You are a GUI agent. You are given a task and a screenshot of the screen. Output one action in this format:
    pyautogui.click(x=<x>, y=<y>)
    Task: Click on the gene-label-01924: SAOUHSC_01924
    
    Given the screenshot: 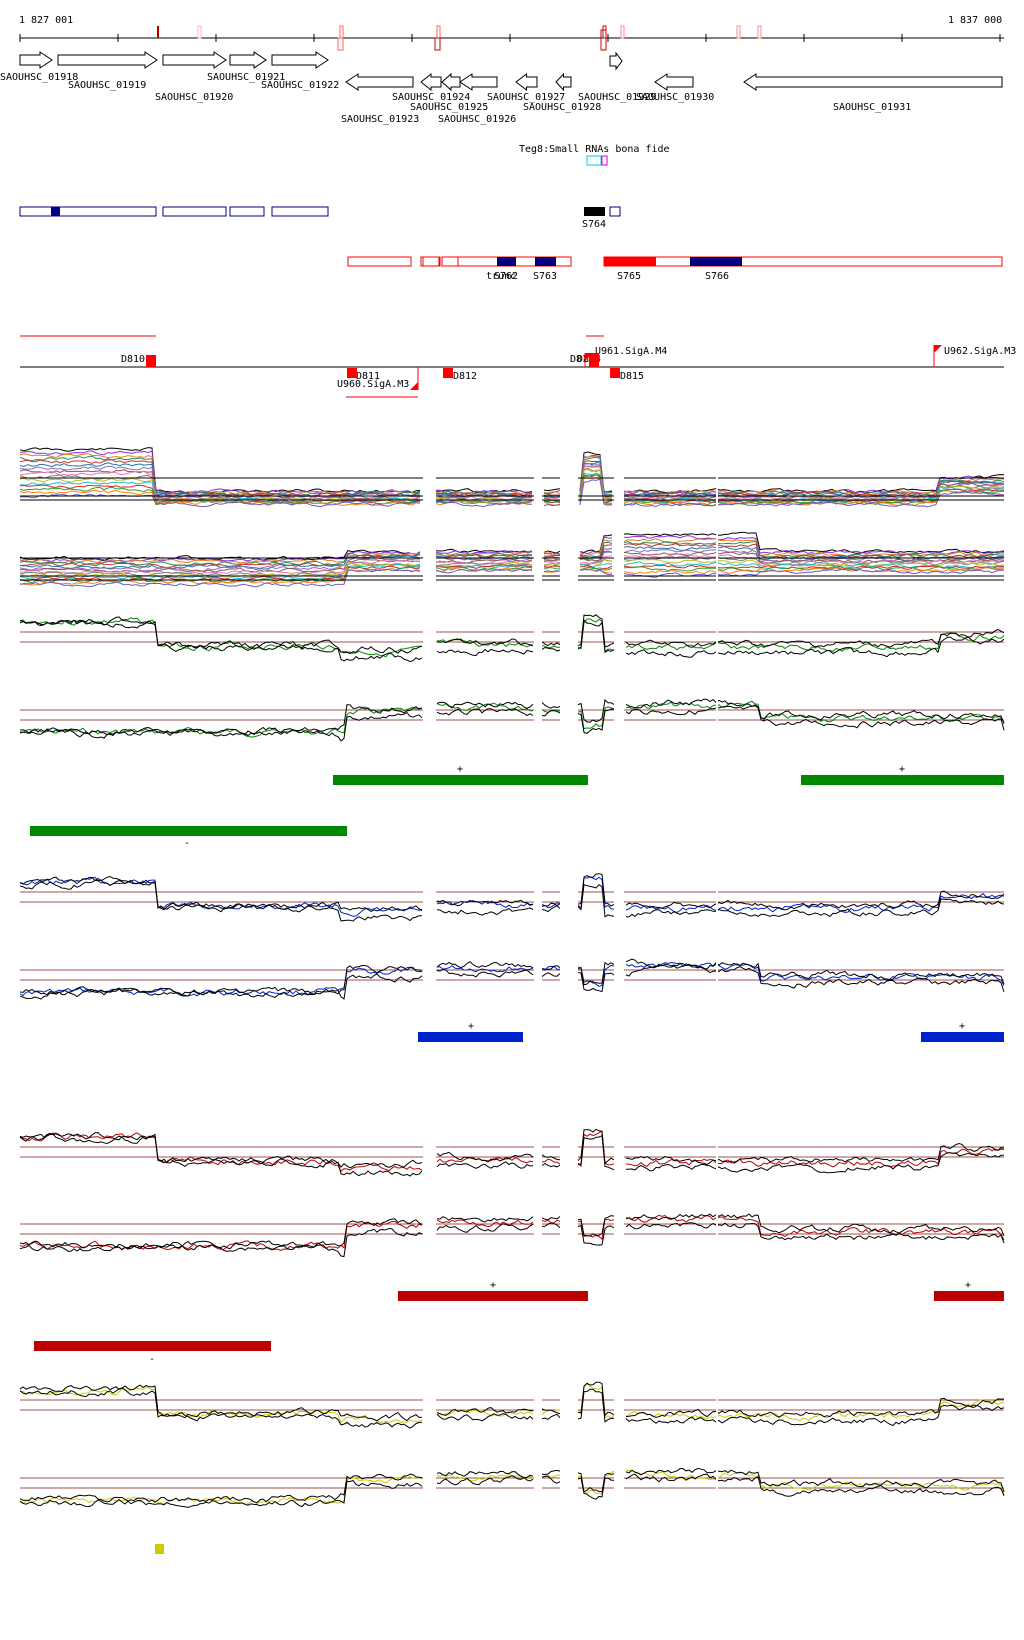 What is the action you would take?
    pyautogui.click(x=431, y=97)
    